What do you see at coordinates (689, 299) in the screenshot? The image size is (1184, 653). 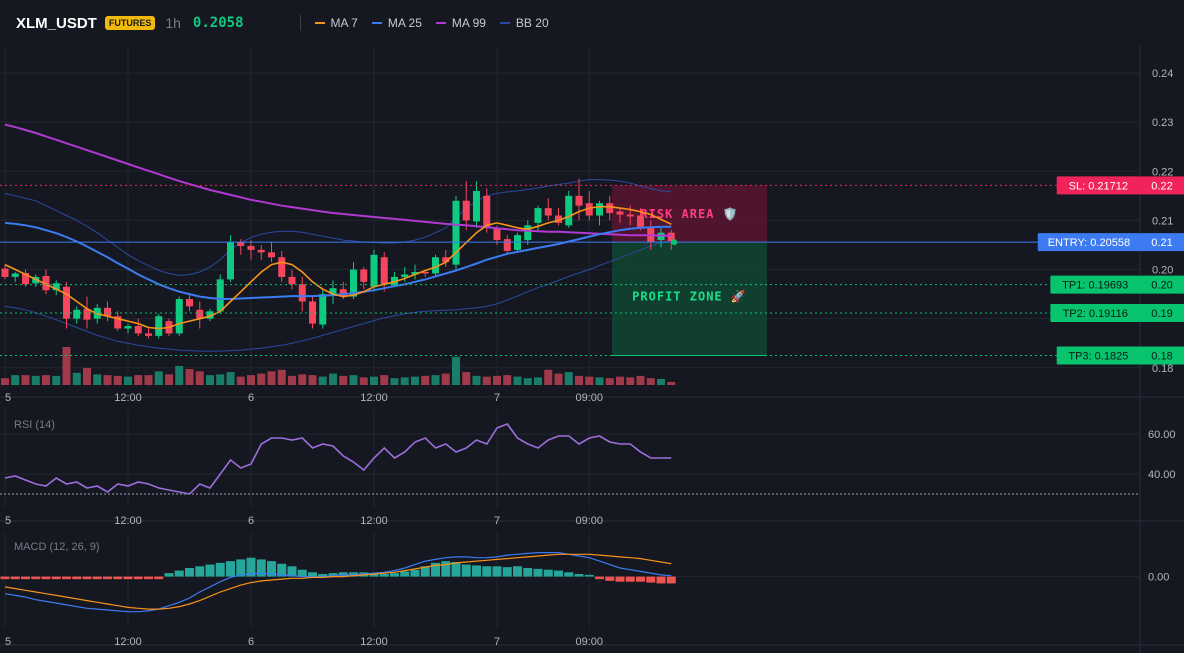 I see `profit-zone` at bounding box center [689, 299].